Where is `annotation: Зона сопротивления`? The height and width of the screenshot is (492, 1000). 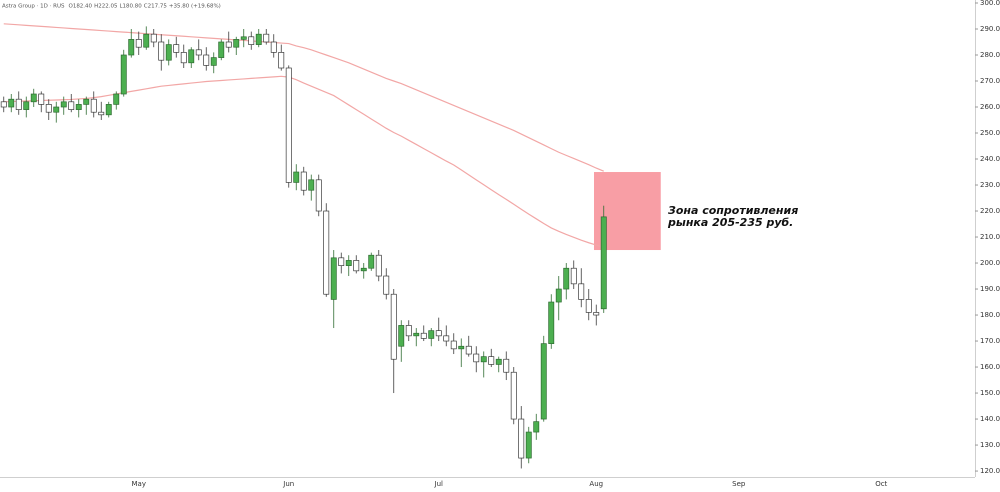
annotation: Зона сопротивления is located at coordinates (733, 210).